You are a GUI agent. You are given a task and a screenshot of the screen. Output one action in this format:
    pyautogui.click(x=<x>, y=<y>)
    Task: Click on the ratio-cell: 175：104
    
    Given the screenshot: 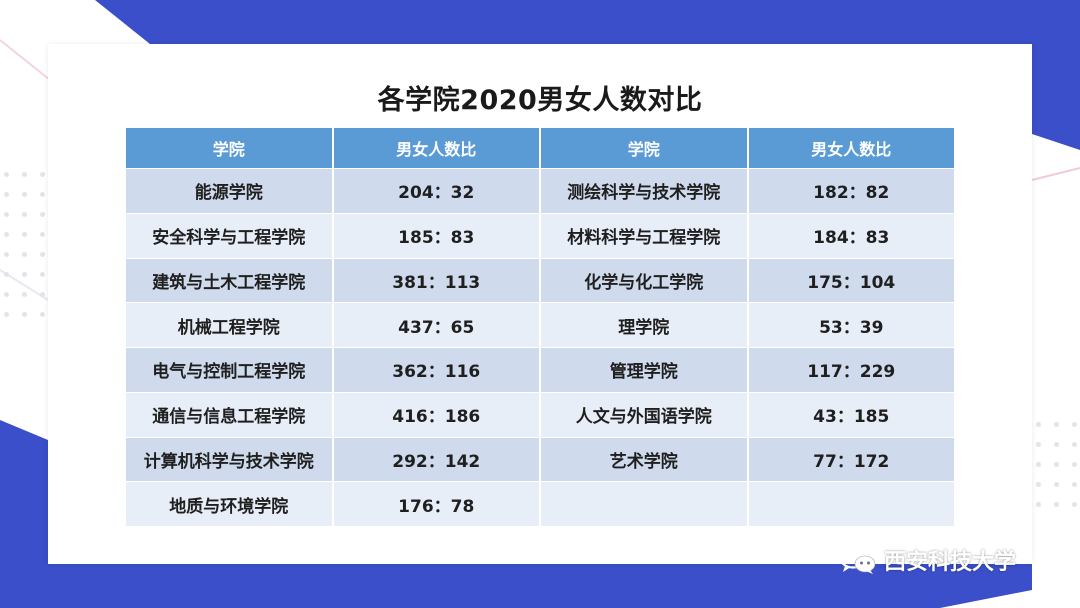 What is the action you would take?
    pyautogui.click(x=851, y=280)
    